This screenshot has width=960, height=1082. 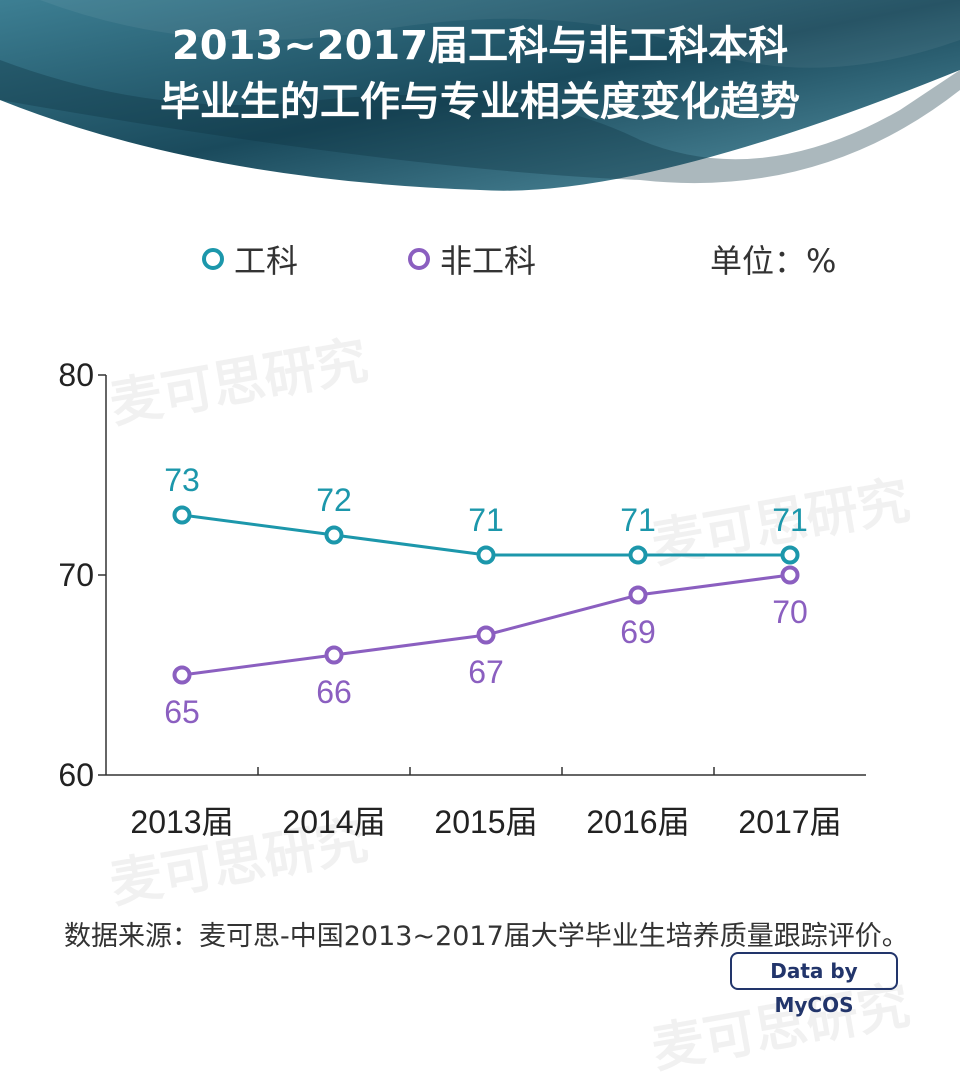 I want to click on legend-item-fgk: 非工科, so click(x=472, y=259).